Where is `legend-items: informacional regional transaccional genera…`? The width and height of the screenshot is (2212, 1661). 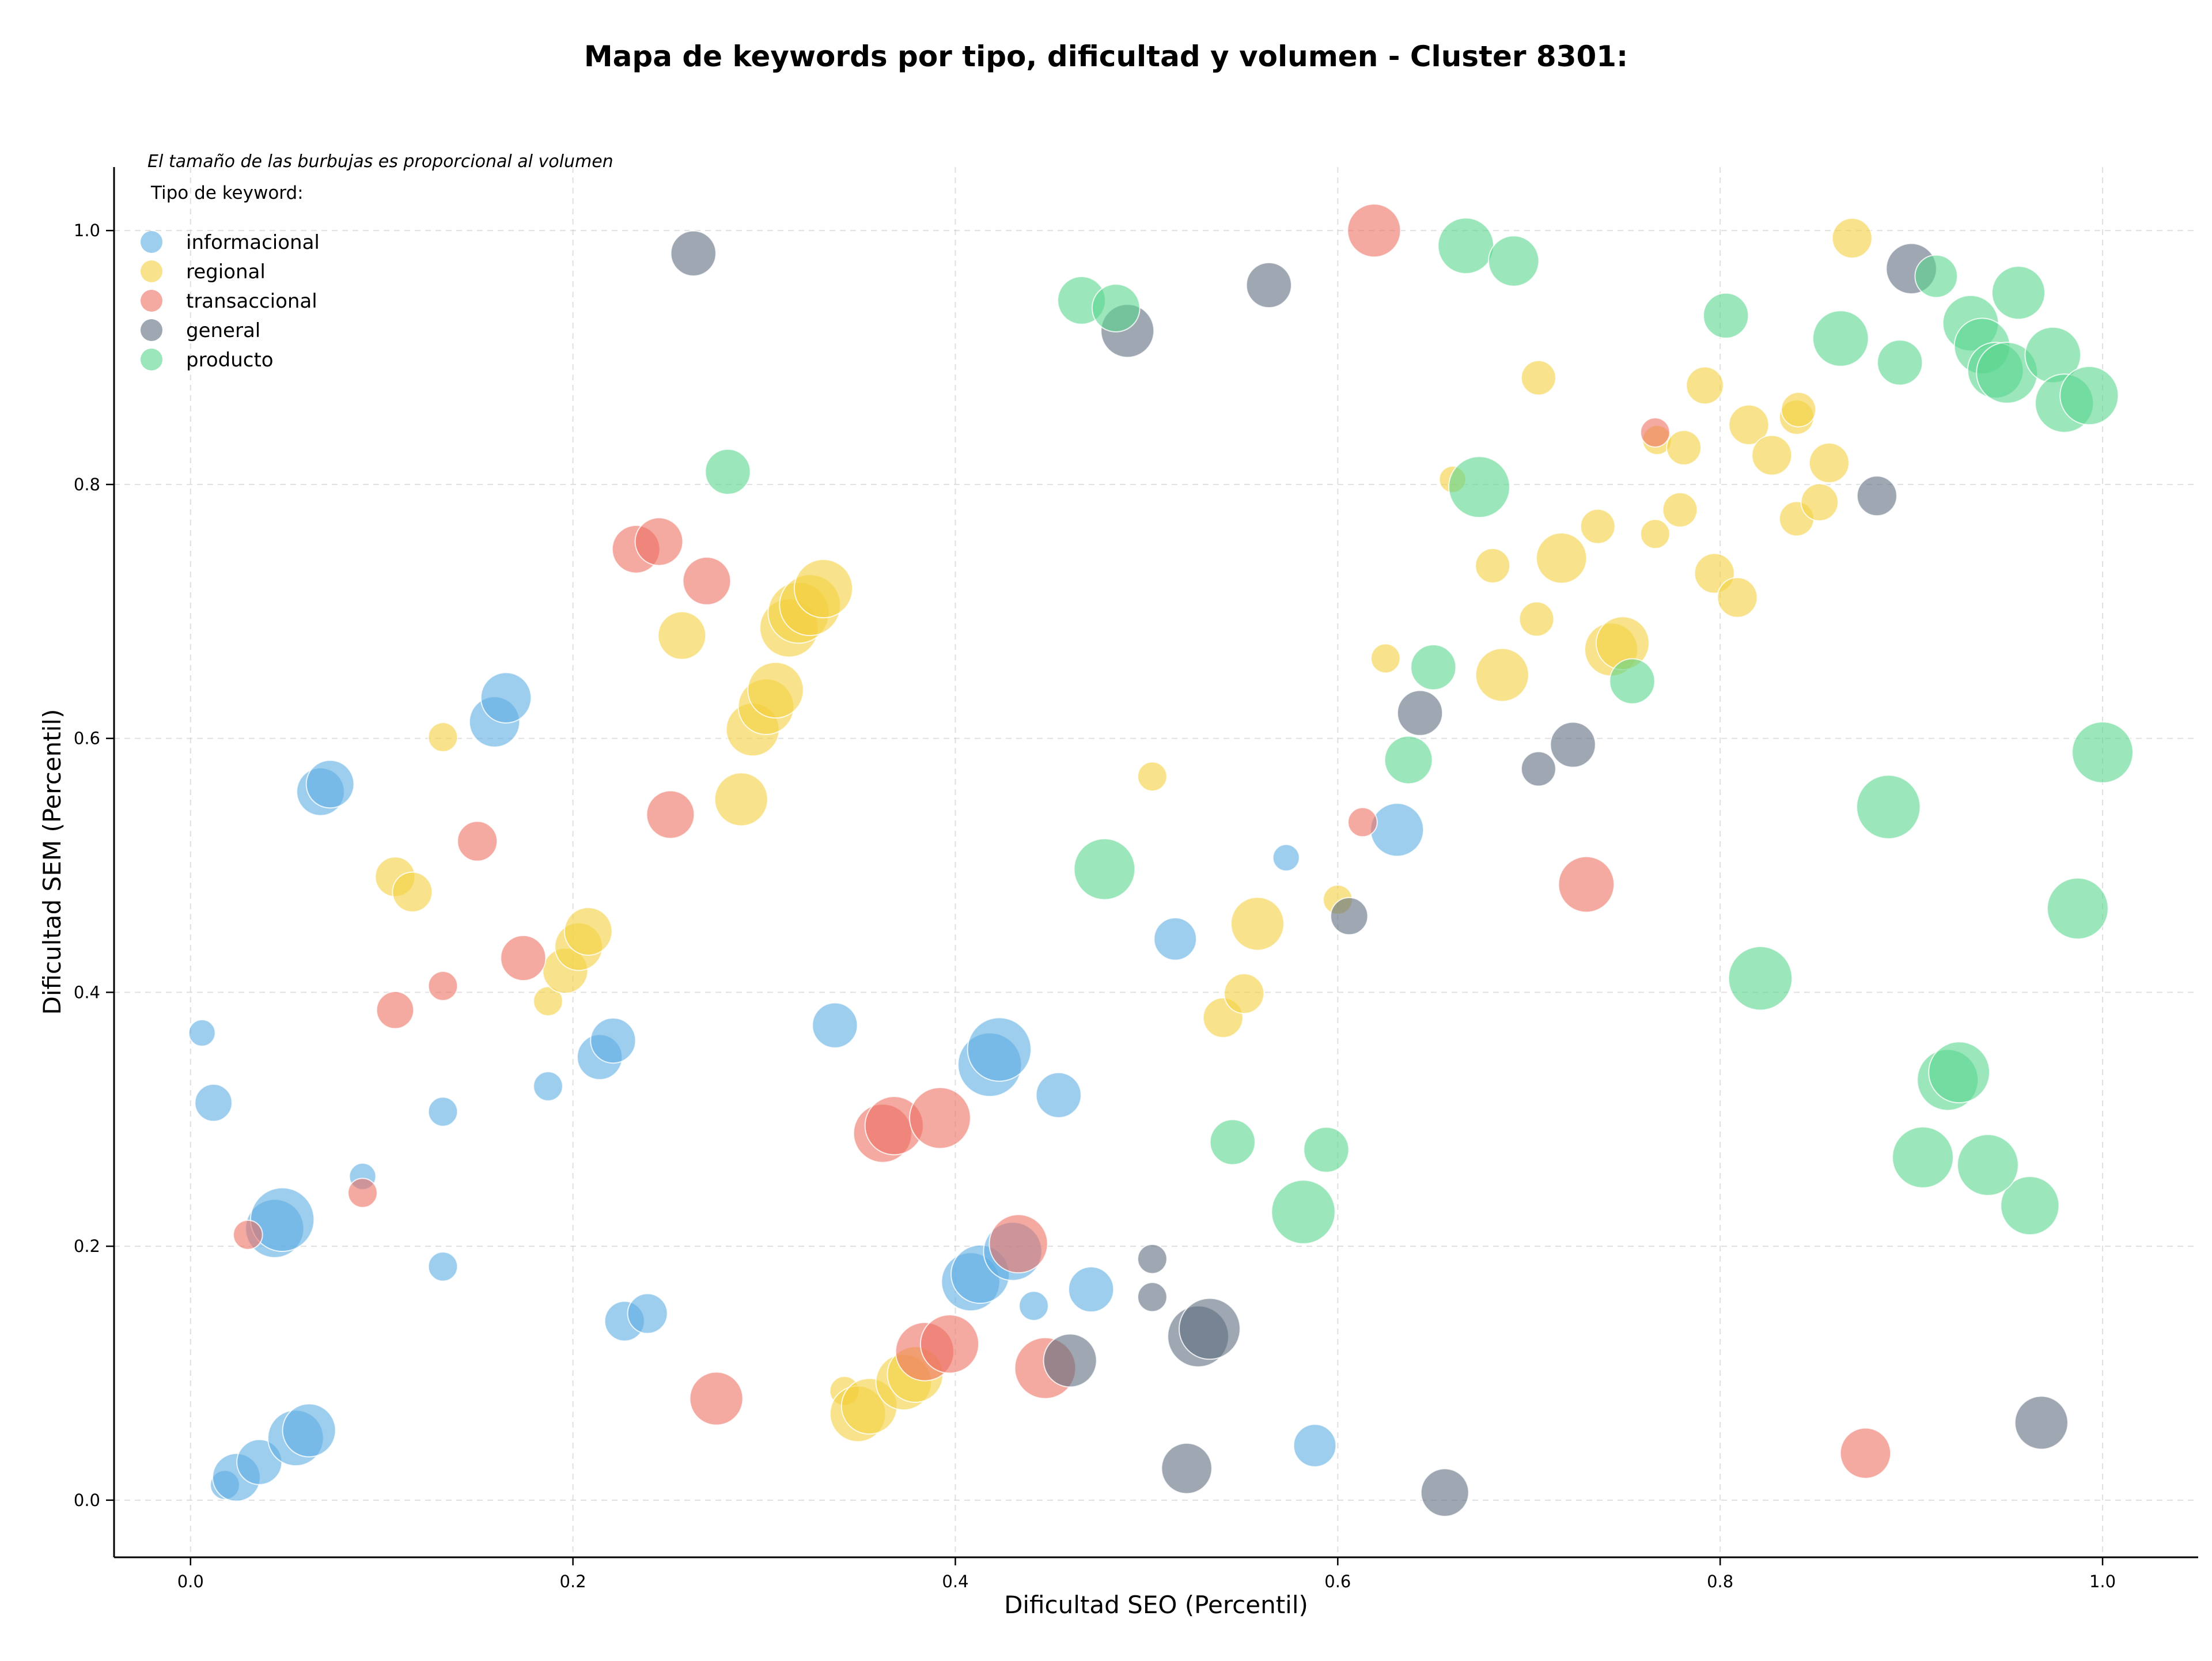 legend-items: informacional regional transaccional genera… is located at coordinates (230, 301).